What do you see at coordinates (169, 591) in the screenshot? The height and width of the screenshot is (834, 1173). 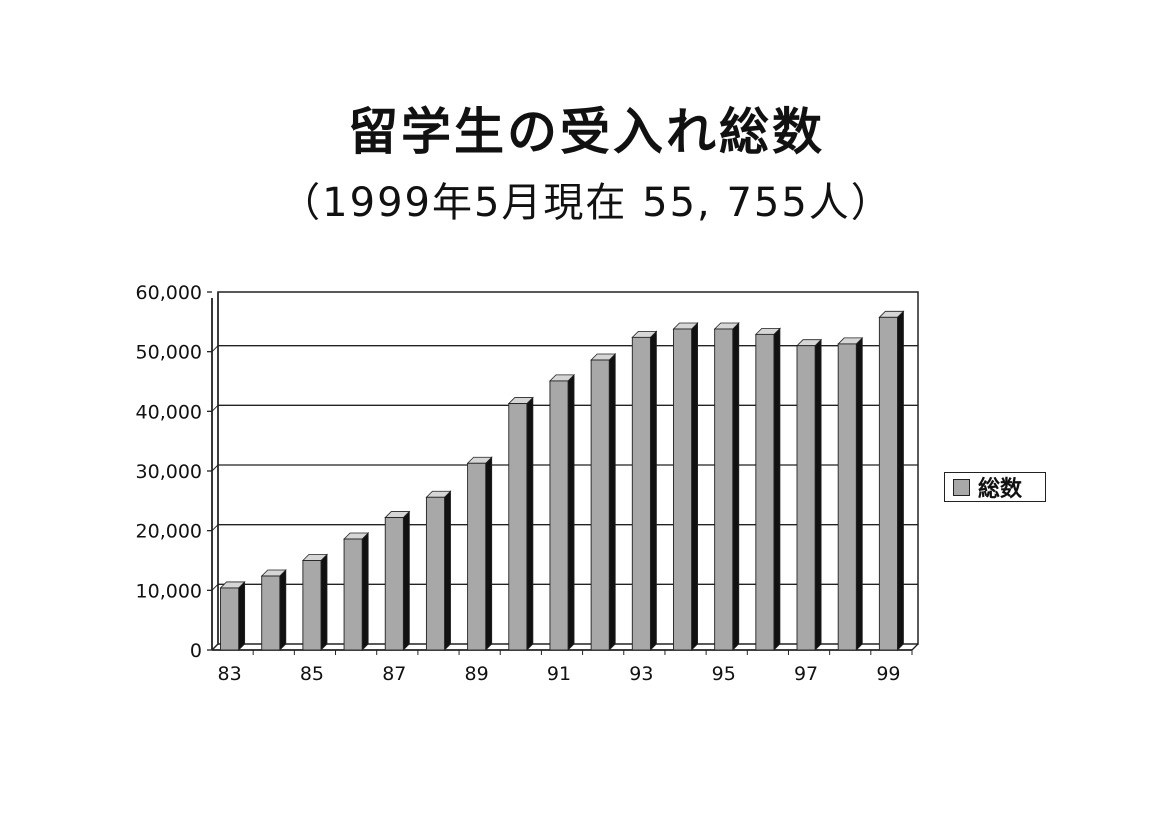 I see `y-tick-label: 10,000` at bounding box center [169, 591].